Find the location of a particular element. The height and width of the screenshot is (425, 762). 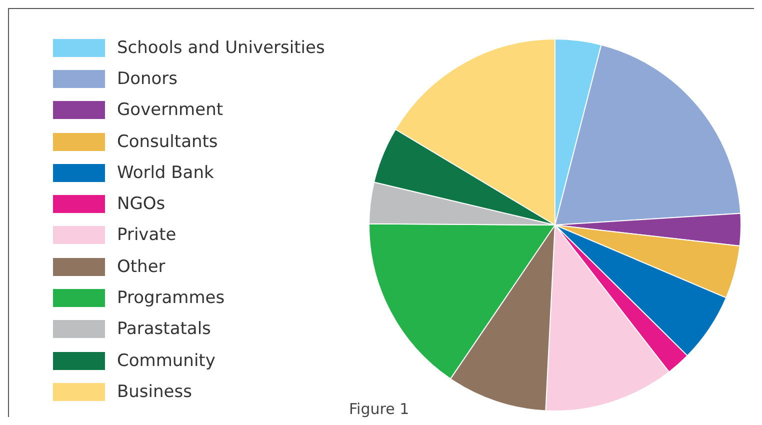

legend-label: NGOs is located at coordinates (141, 204).